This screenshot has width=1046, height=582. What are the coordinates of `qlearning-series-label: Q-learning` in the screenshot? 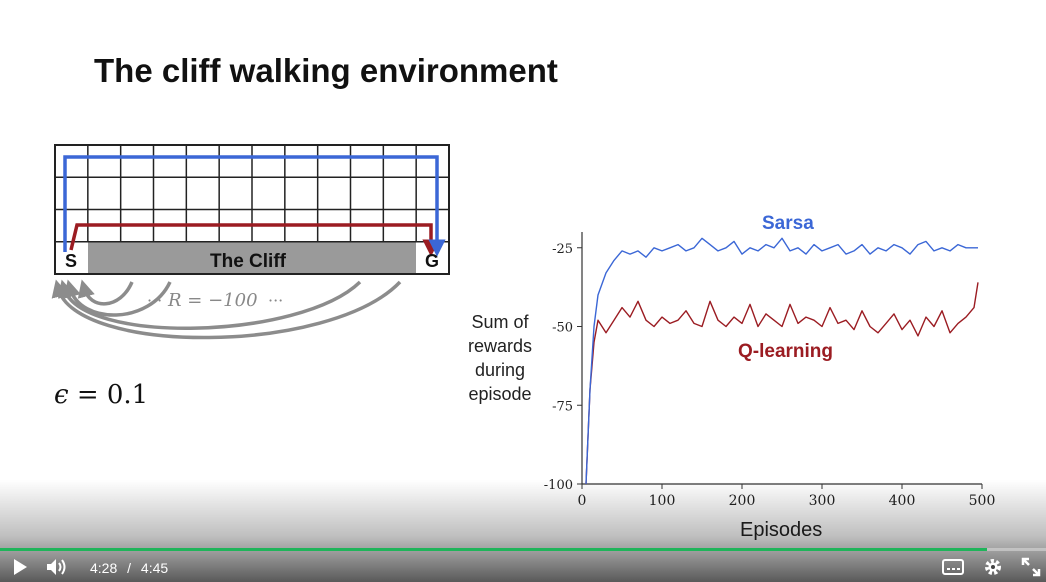 It's located at (786, 351).